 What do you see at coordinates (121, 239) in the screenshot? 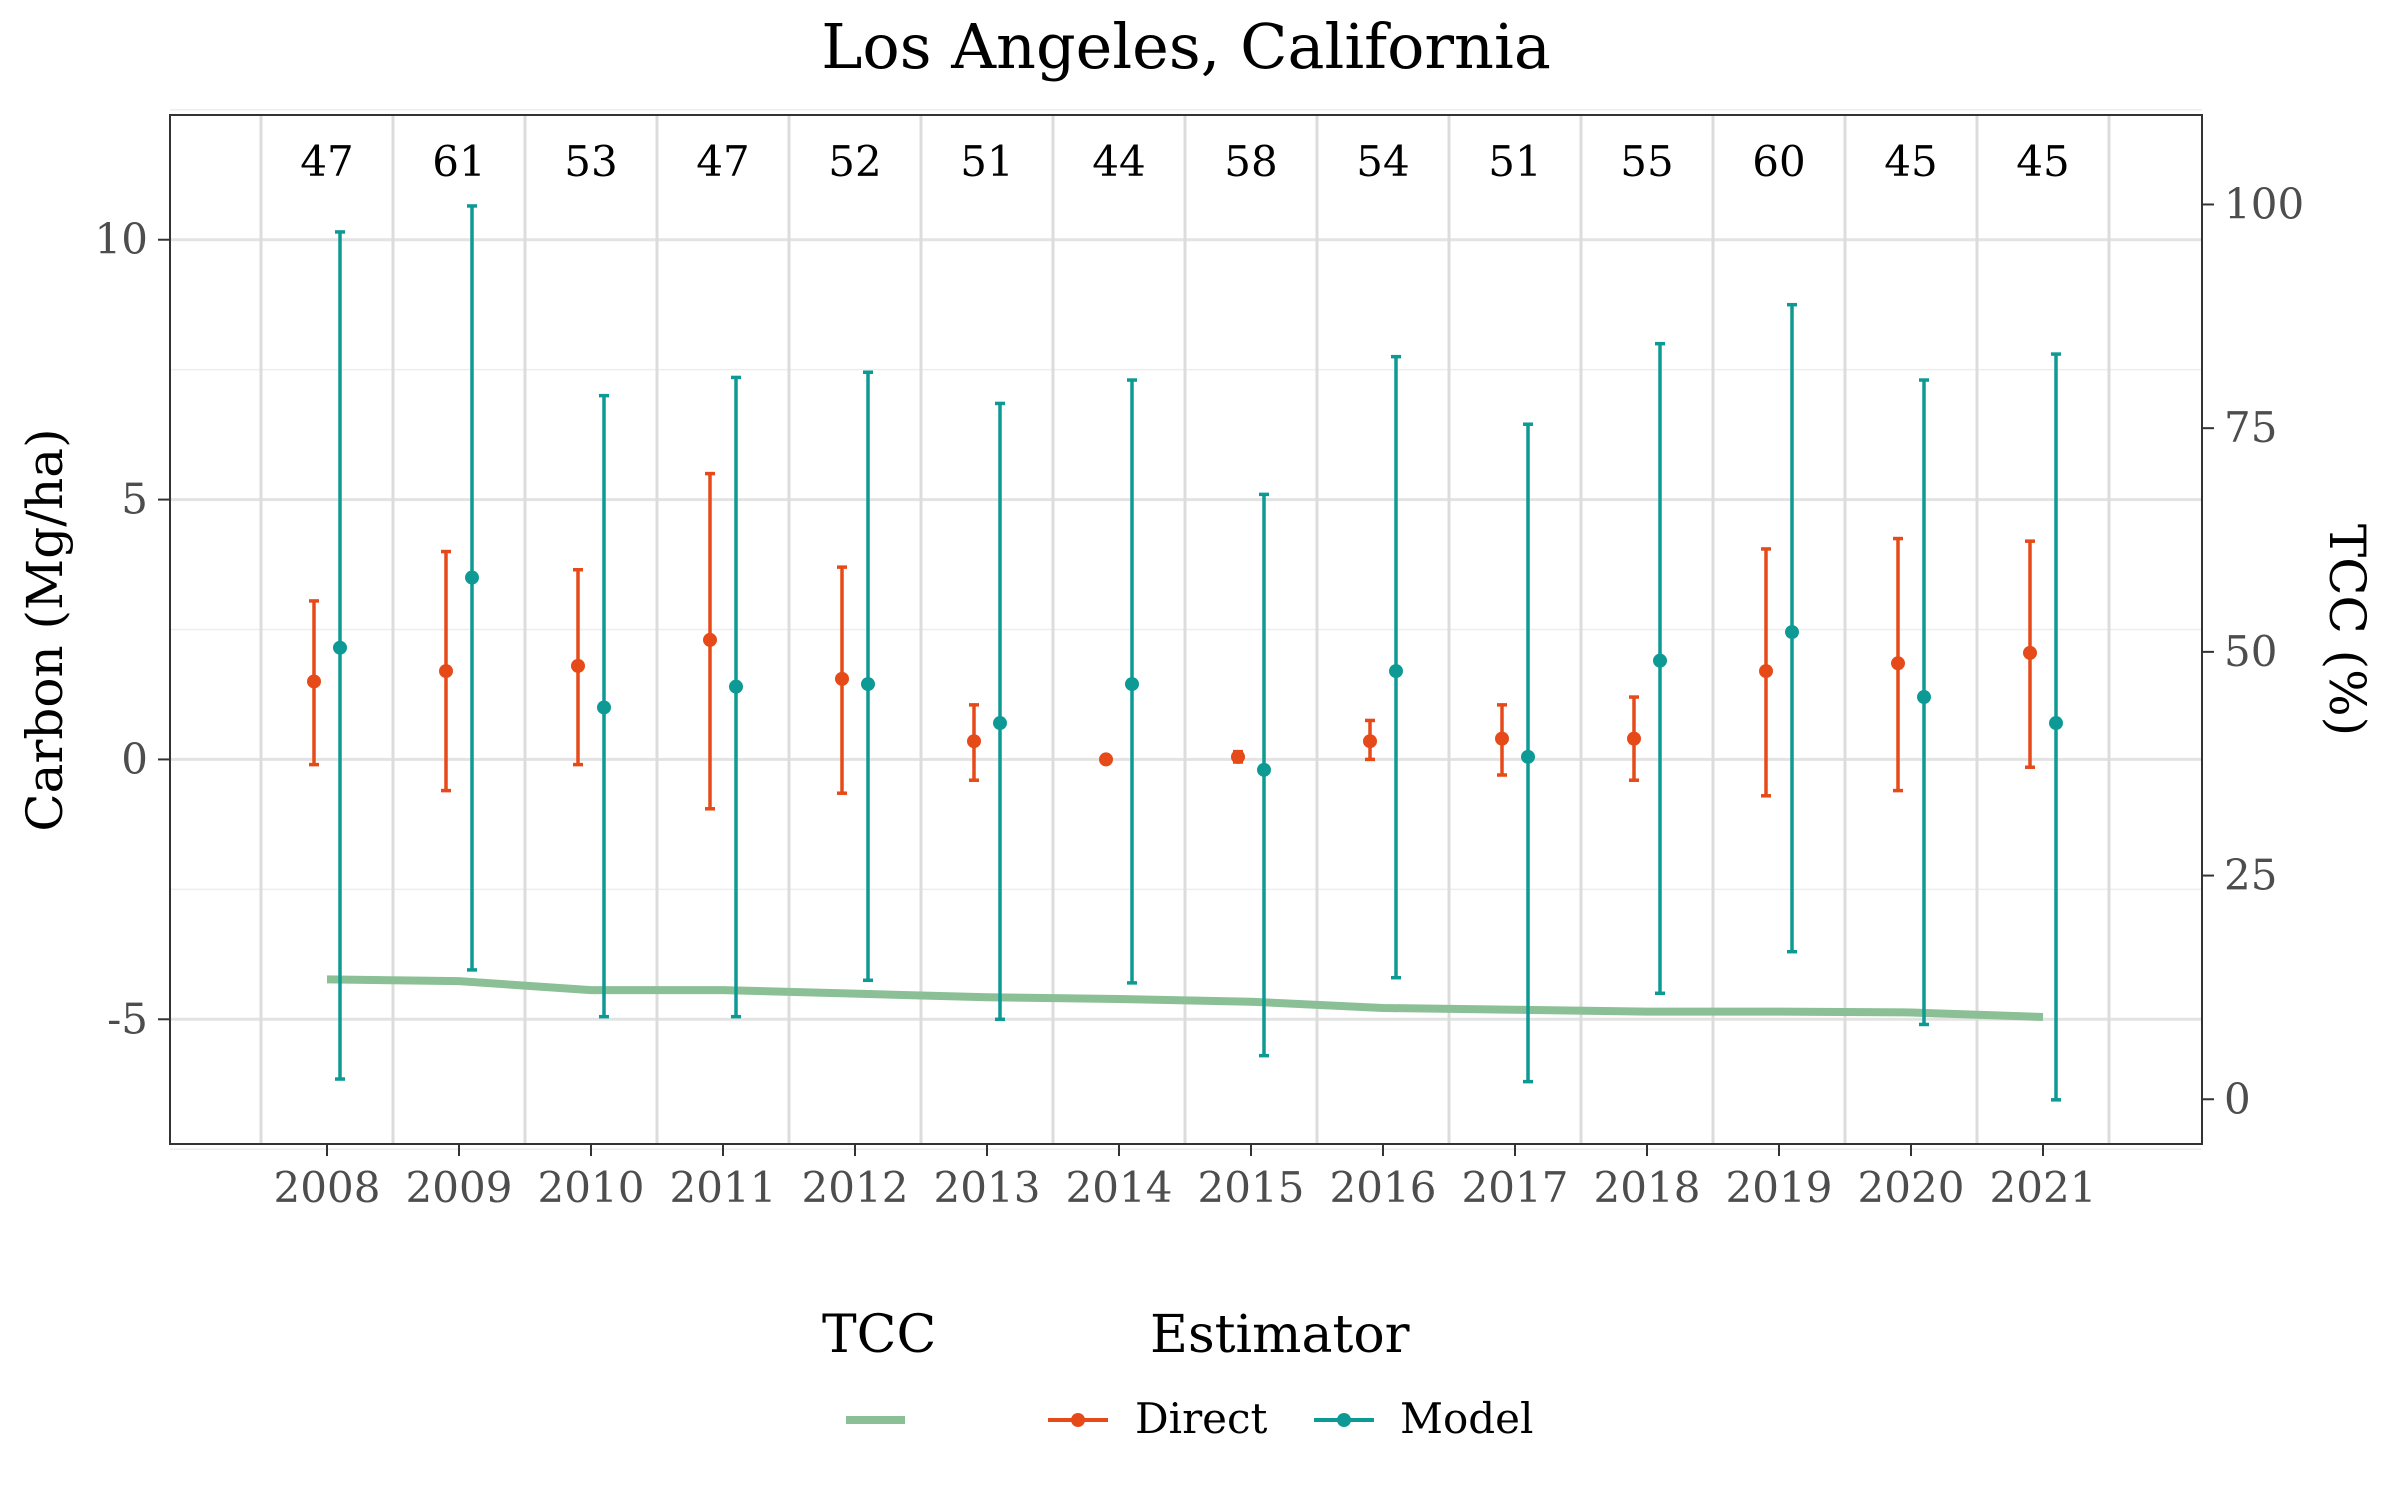
I see `y-tick-label: 10` at bounding box center [121, 239].